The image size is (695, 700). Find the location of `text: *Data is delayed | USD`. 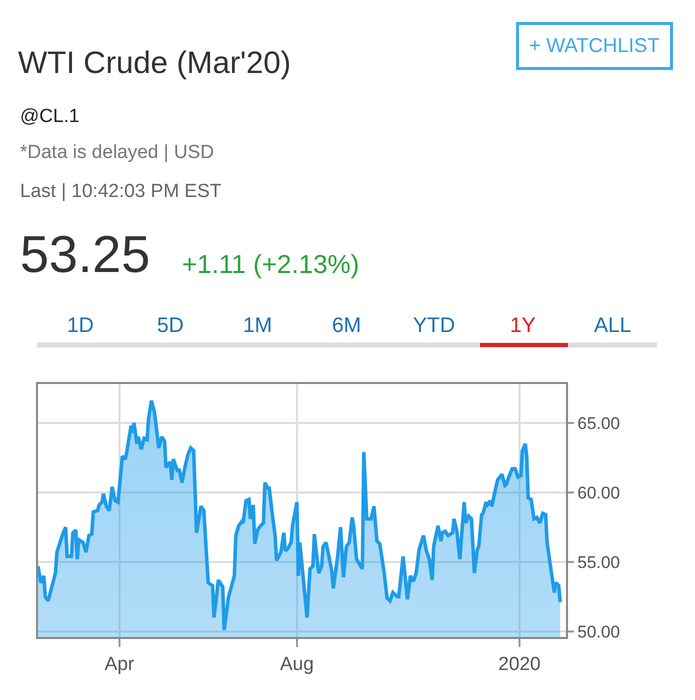

text: *Data is delayed | USD is located at coordinates (117, 152).